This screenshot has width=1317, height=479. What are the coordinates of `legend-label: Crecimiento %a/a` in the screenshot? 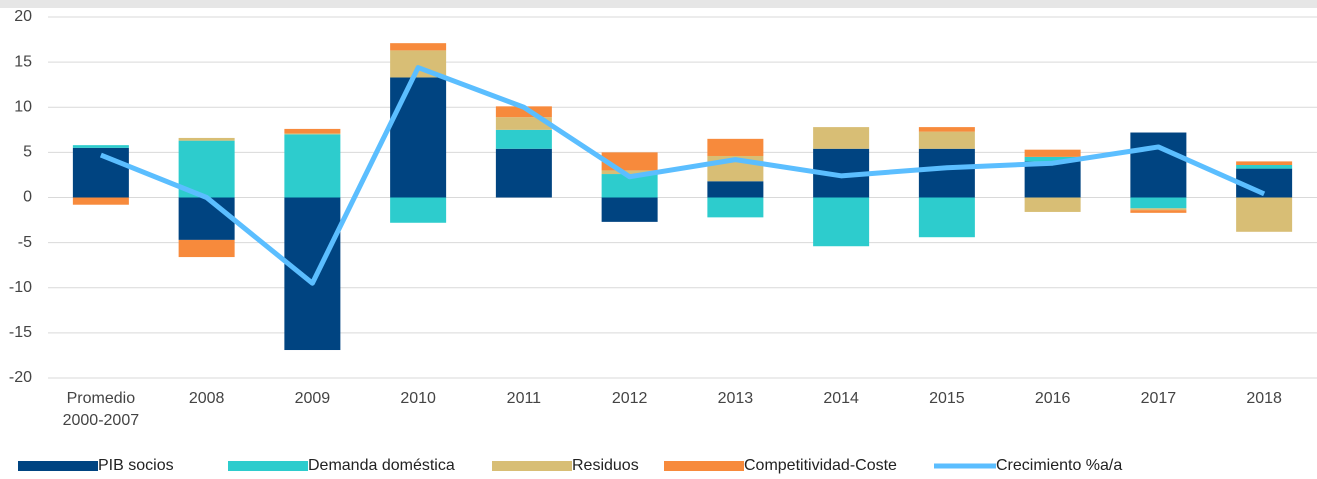 It's located at (1059, 465).